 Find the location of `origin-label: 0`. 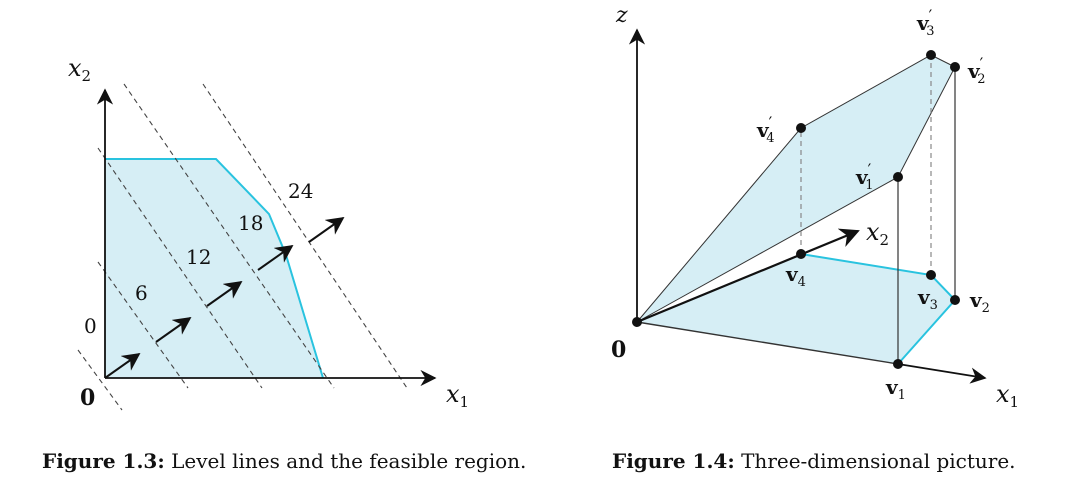

origin-label: 0 is located at coordinates (87, 398).